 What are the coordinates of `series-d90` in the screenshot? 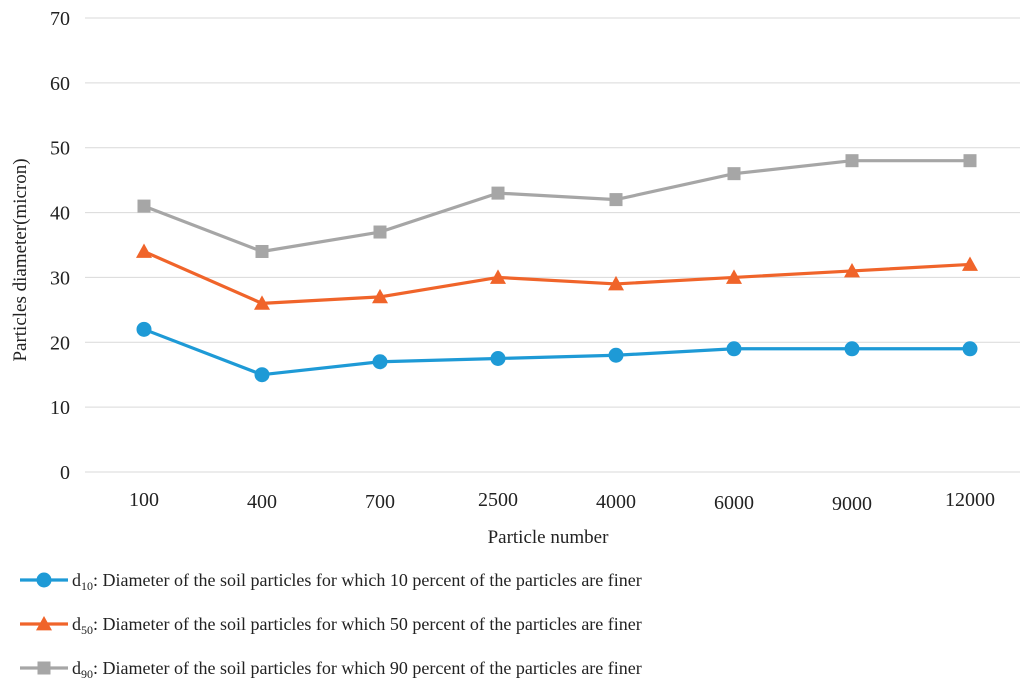 It's located at (557, 206).